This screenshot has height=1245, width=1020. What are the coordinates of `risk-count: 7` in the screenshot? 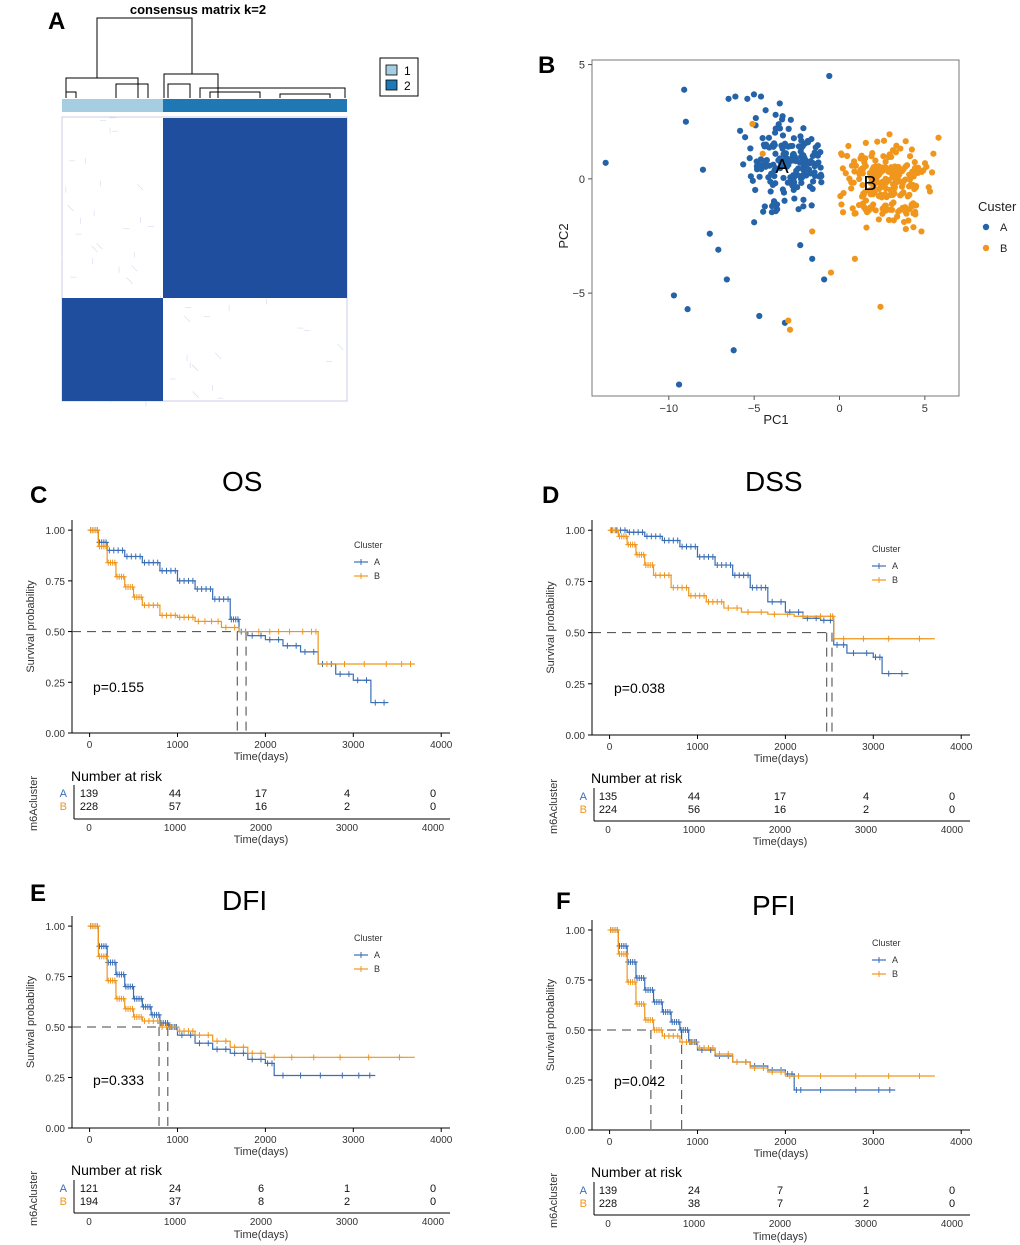 It's located at (780, 1191).